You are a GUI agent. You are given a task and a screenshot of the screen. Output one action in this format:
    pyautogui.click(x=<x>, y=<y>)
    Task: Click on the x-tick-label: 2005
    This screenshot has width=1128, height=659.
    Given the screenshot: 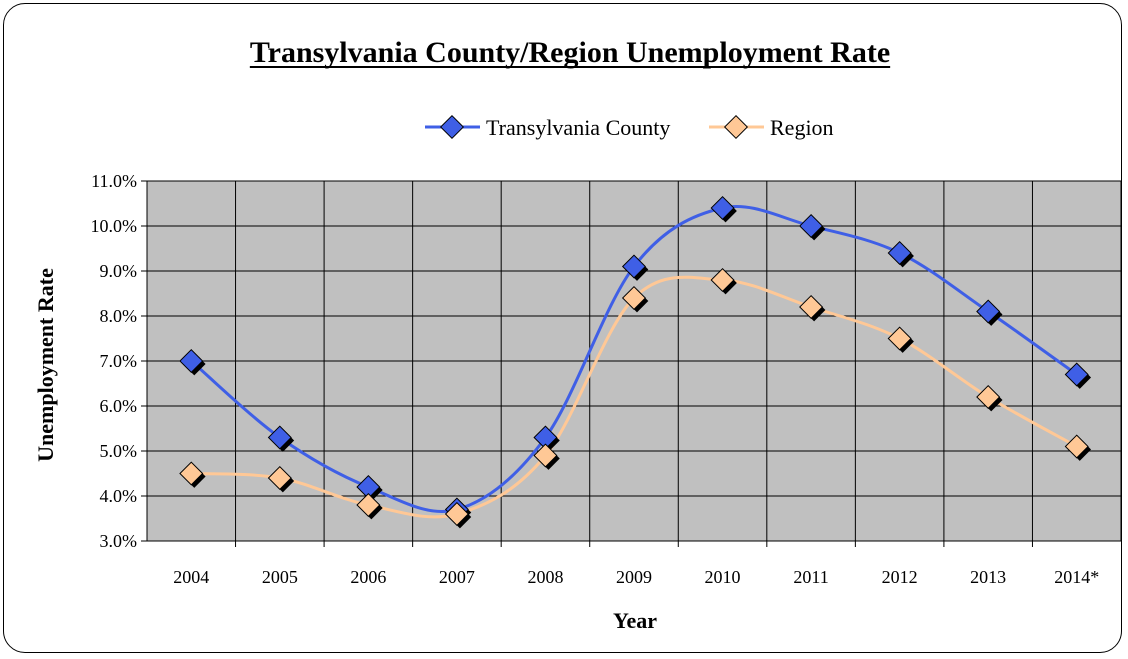 What is the action you would take?
    pyautogui.click(x=280, y=577)
    